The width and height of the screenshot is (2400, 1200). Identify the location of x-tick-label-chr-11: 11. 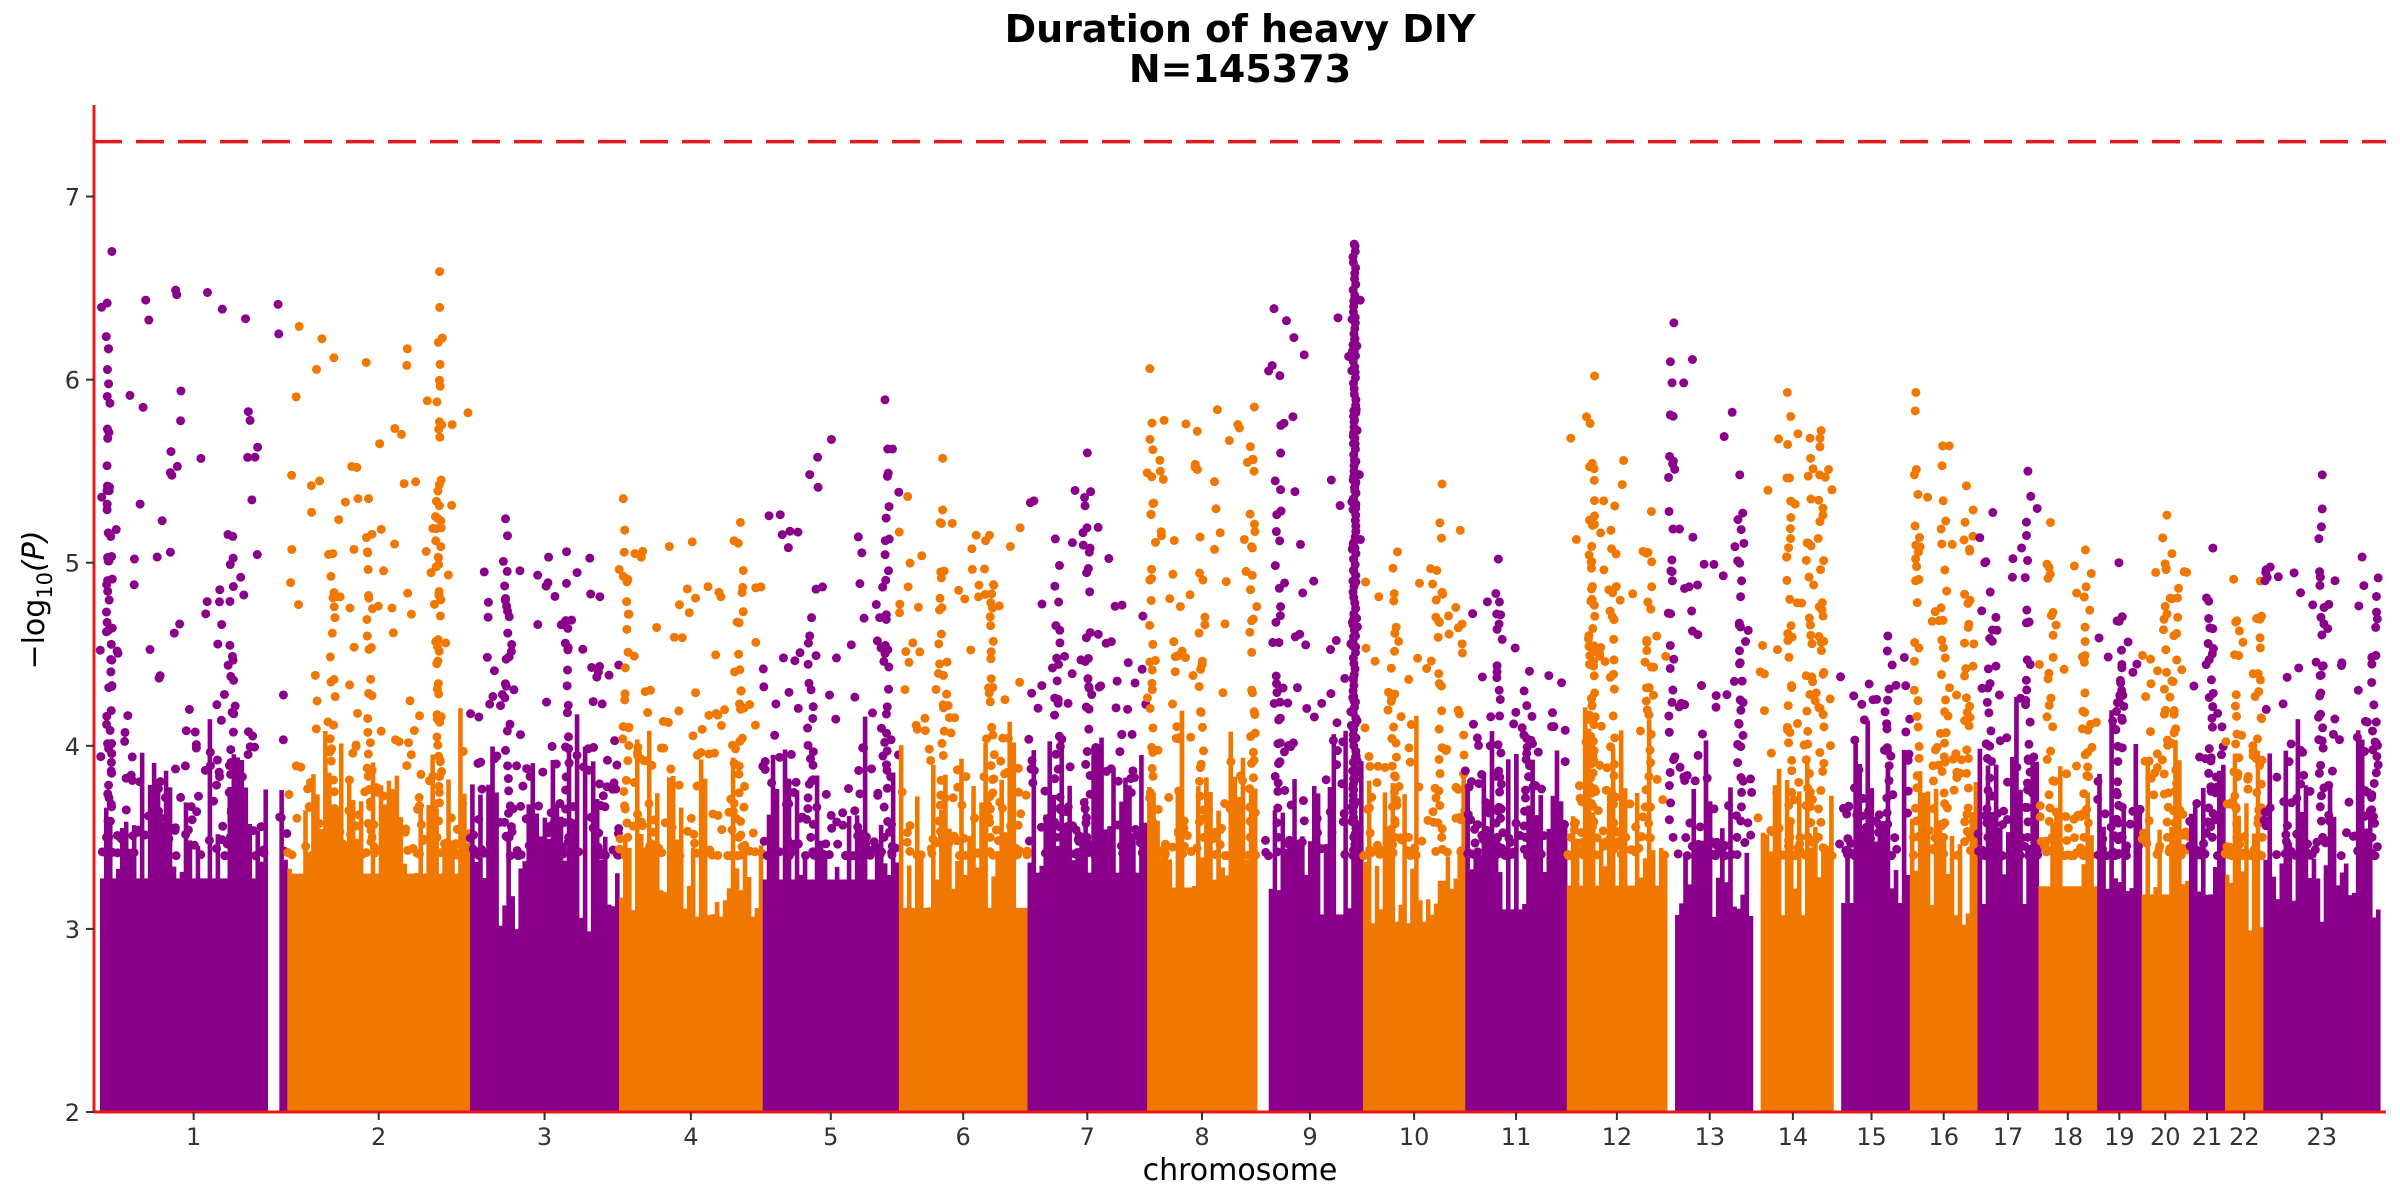
(1516, 1137).